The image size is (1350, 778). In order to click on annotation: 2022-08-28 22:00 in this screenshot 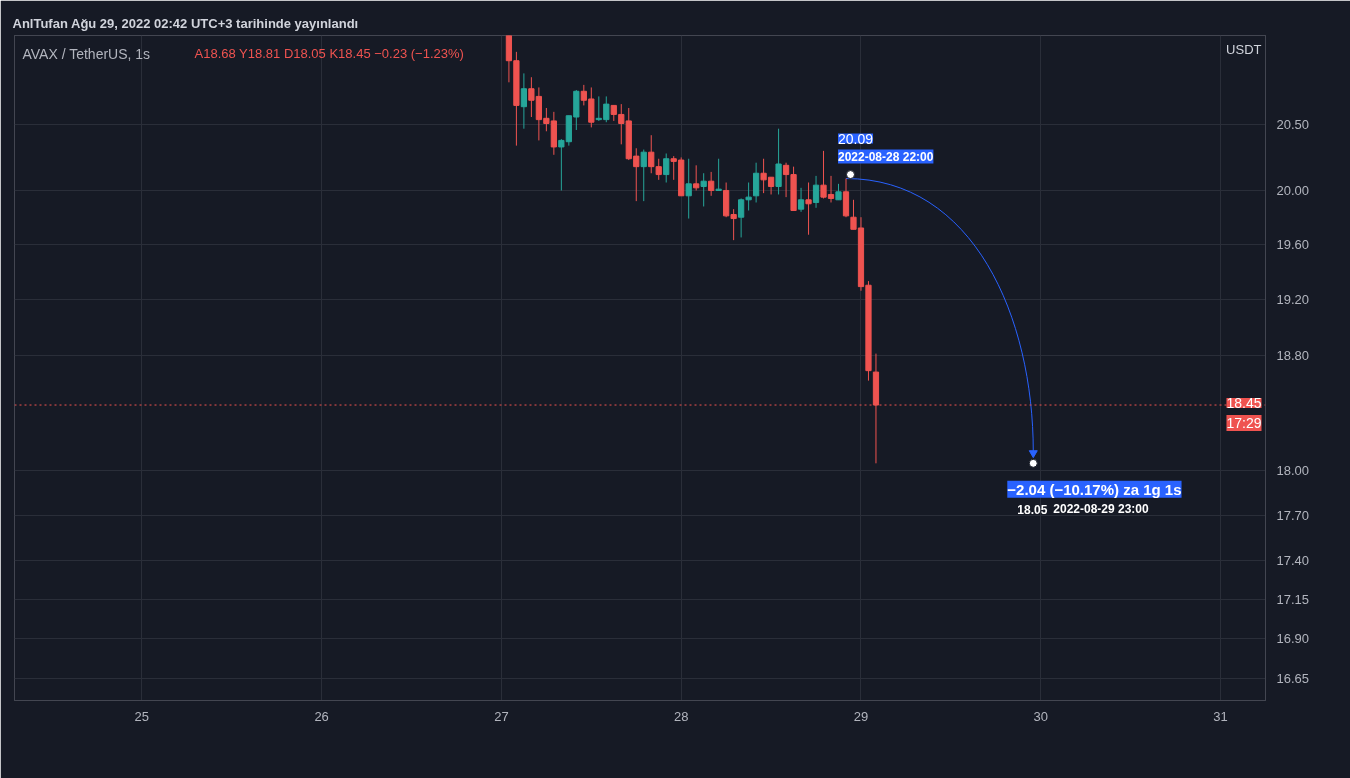, I will do `click(886, 156)`.